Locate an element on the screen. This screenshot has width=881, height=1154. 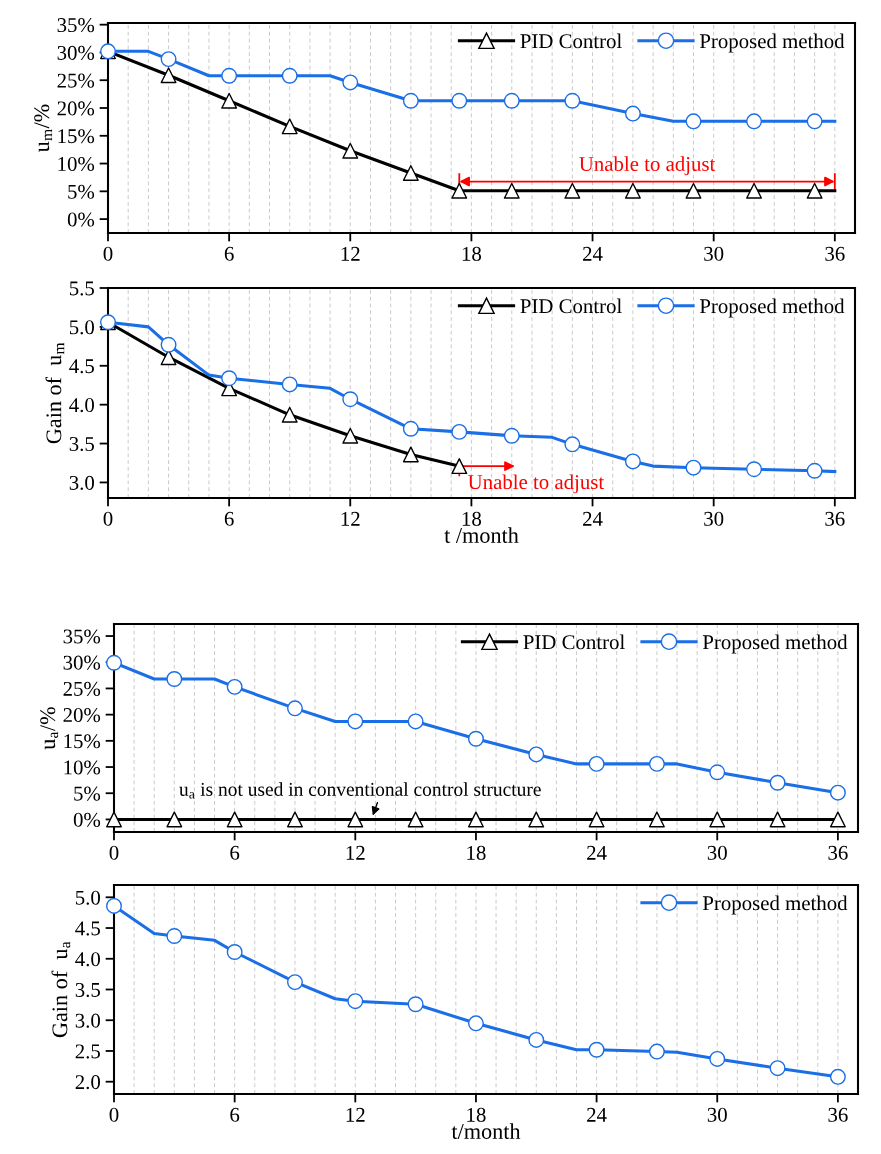
y-axis-title: Gain of u$_{a}$ is located at coordinates (61, 989).